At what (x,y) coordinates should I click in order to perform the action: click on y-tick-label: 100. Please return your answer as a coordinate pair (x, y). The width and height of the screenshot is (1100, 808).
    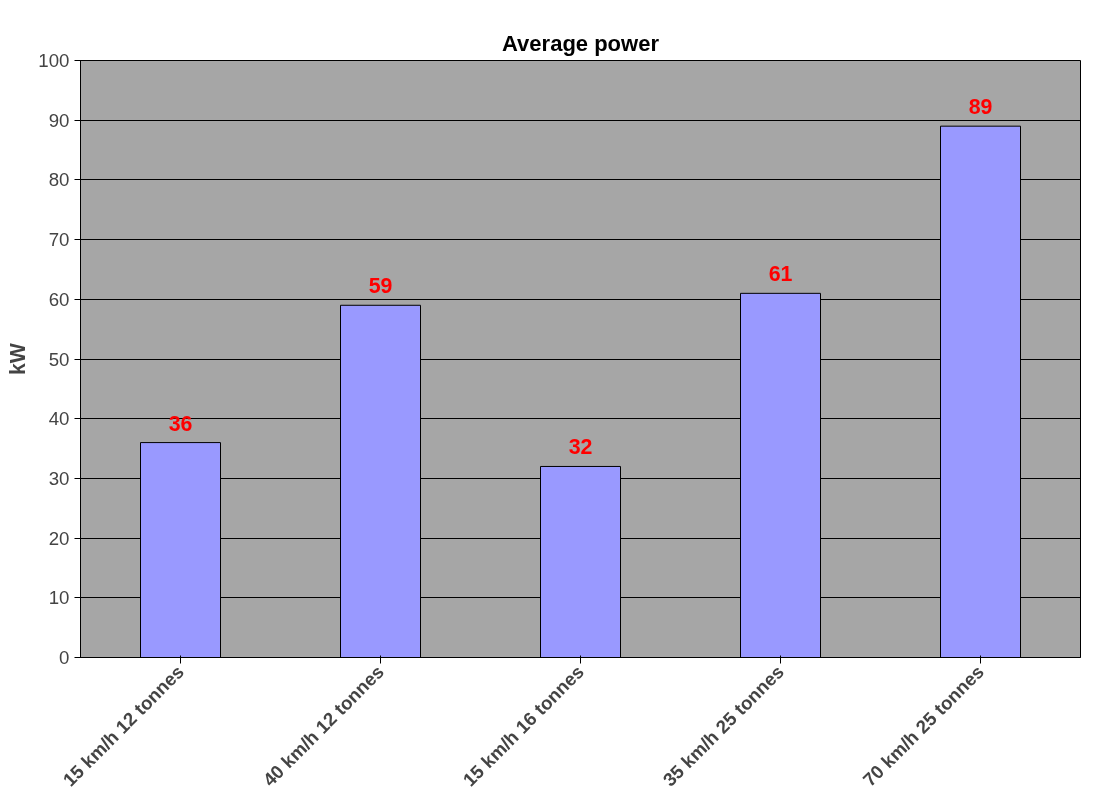
    Looking at the image, I should click on (54, 60).